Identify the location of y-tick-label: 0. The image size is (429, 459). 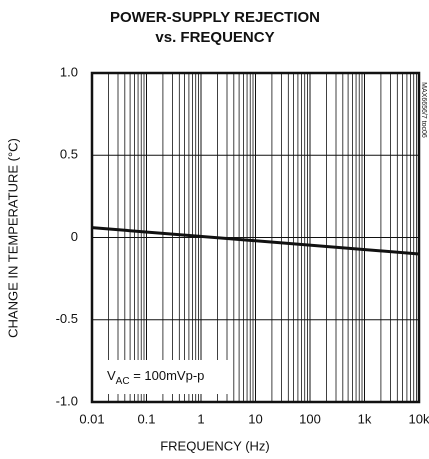
(74, 236).